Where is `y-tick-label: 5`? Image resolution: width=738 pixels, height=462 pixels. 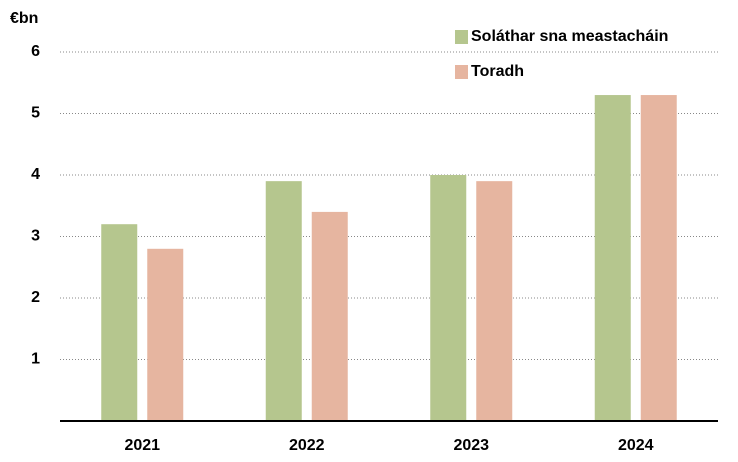 y-tick-label: 5 is located at coordinates (35, 113).